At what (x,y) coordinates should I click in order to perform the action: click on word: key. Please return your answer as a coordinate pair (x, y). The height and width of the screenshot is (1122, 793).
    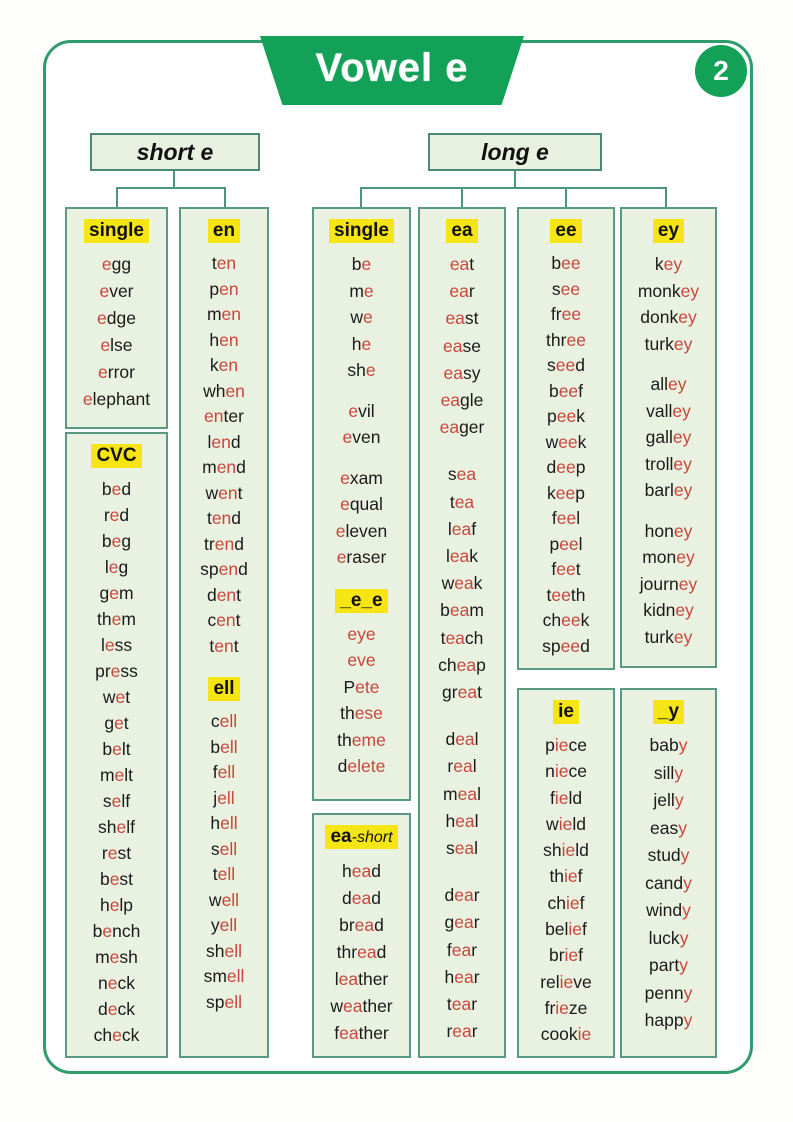
    Looking at the image, I should click on (668, 264).